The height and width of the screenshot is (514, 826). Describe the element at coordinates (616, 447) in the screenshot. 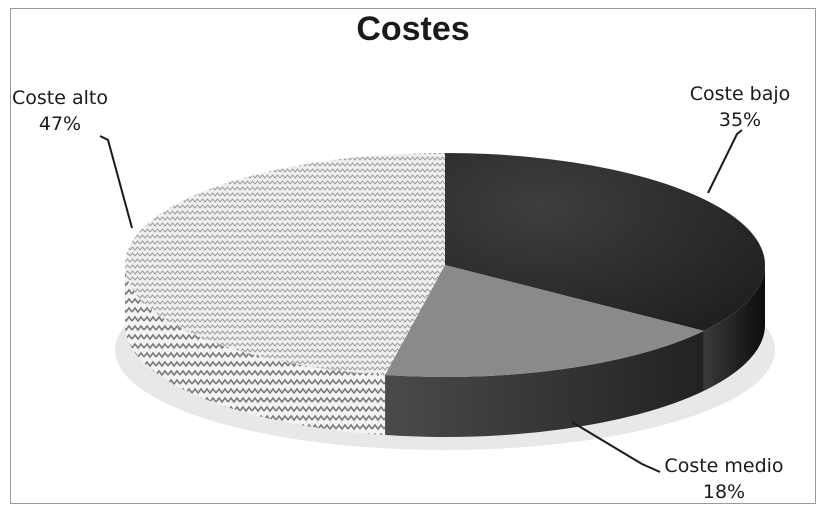

I see `leader-coste-medio` at that location.